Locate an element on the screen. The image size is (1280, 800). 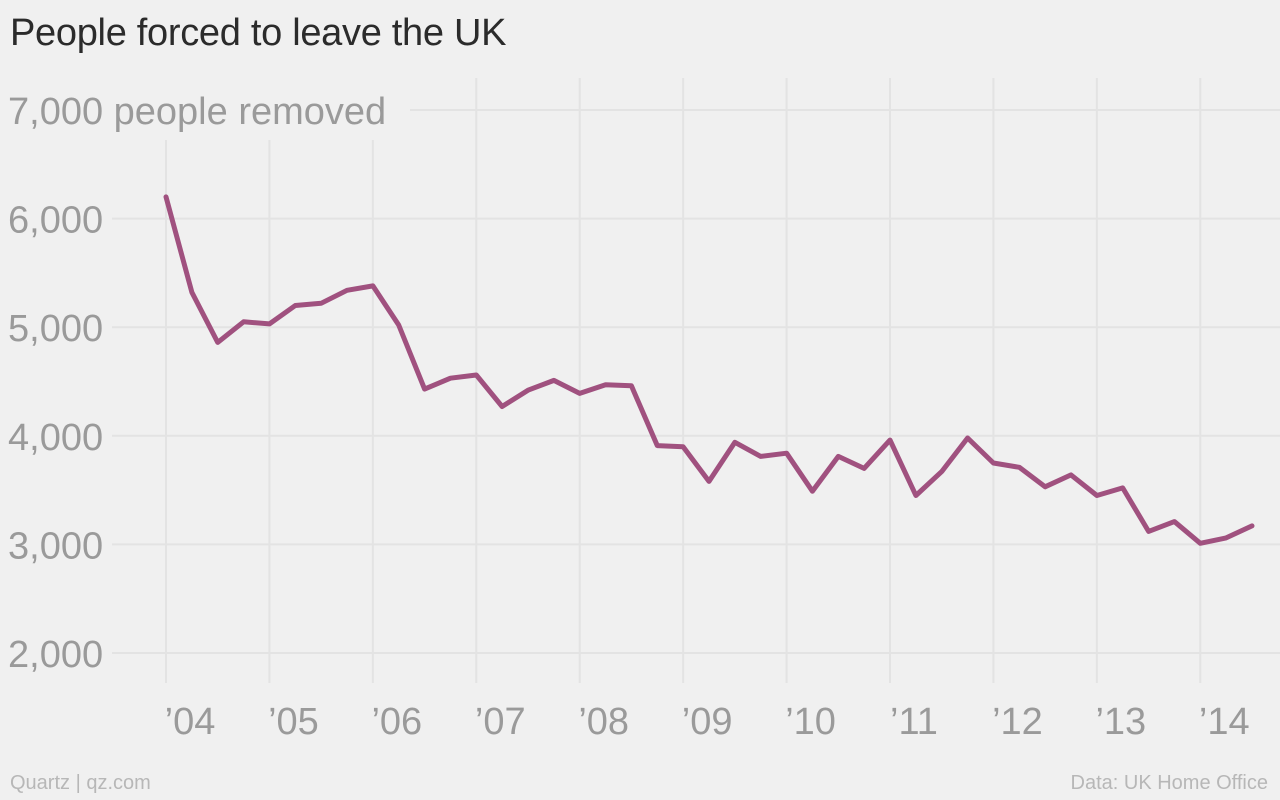
x-tick-label: ’10 is located at coordinates (810, 722).